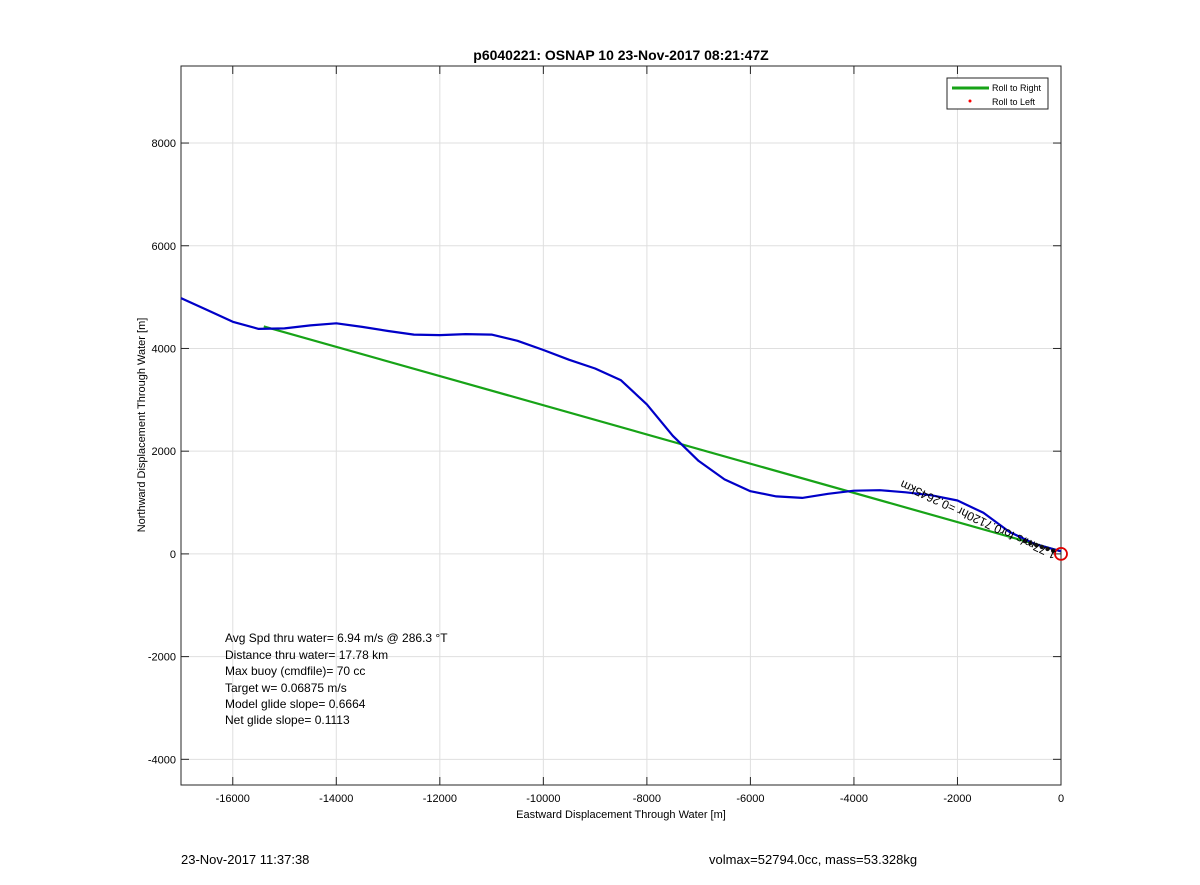  I want to click on y-axis-label: Northward Displacement Through Water [m], so click(142, 425).